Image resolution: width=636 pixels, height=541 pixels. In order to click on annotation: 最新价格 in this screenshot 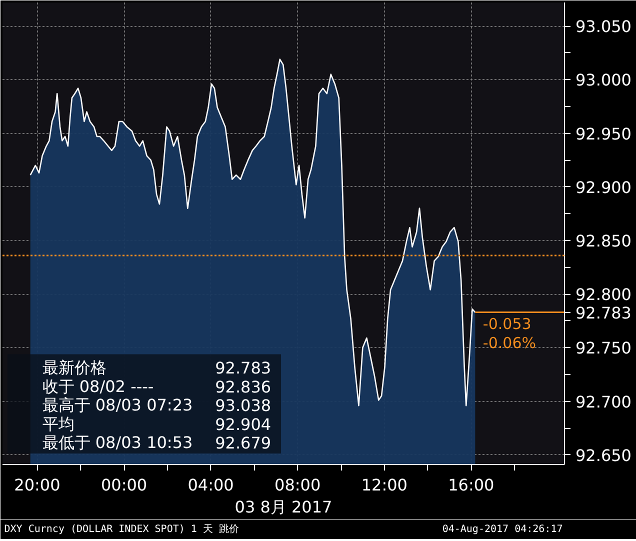, I will do `click(74, 368)`.